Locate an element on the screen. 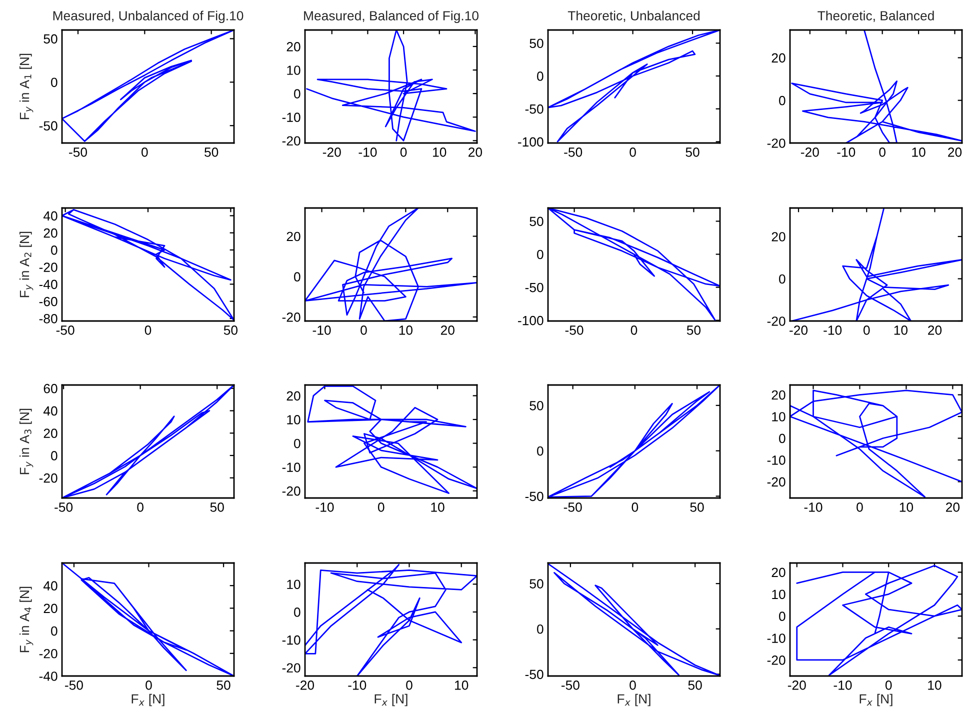  y-tick-label: 60 is located at coordinates (51, 389).